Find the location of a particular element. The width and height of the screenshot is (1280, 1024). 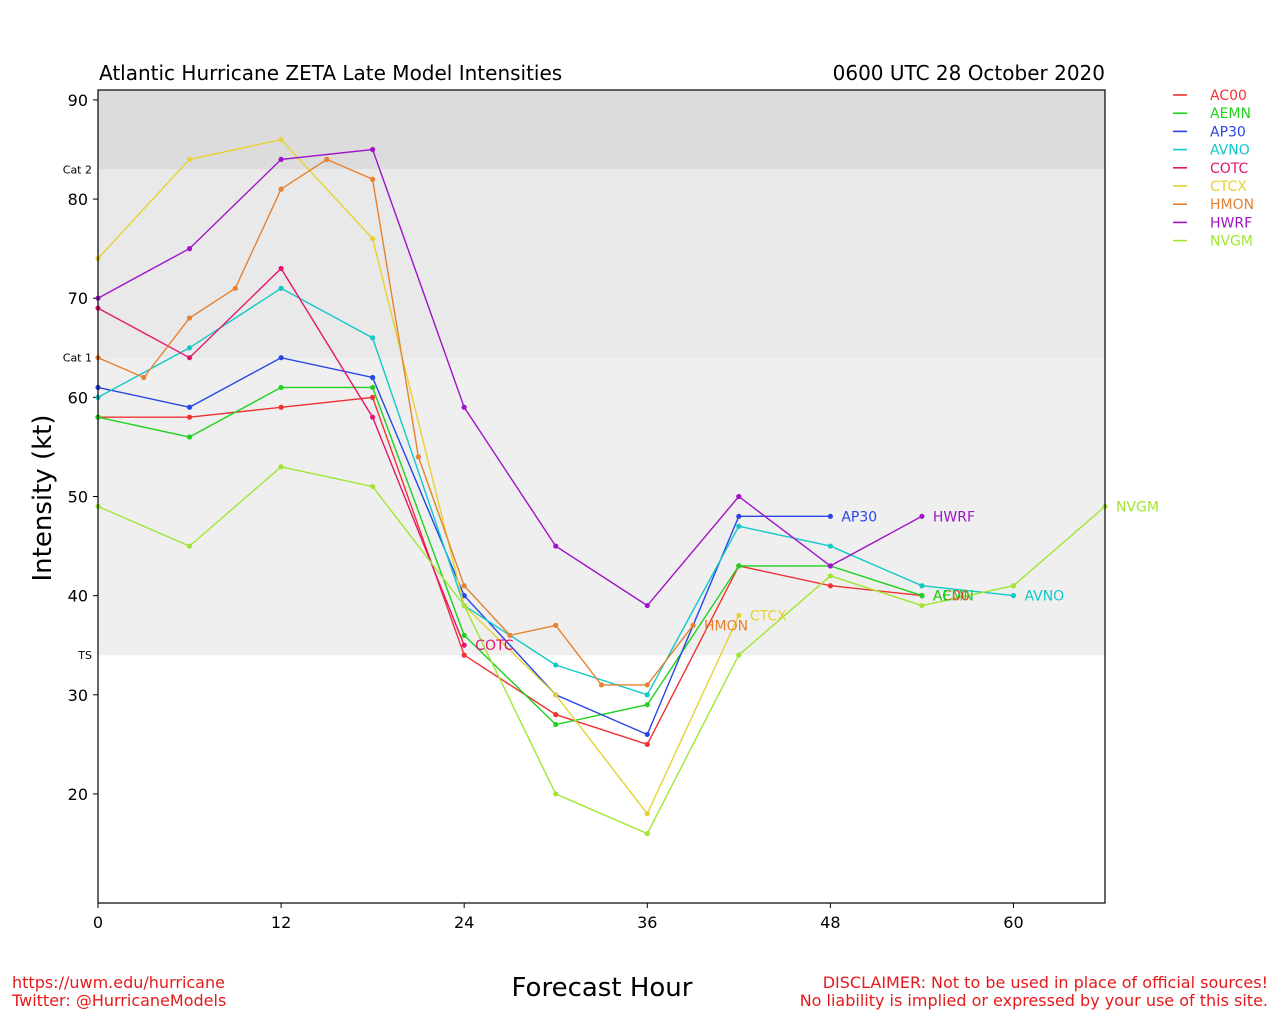

y-tick-label: 90 is located at coordinates (78, 100).